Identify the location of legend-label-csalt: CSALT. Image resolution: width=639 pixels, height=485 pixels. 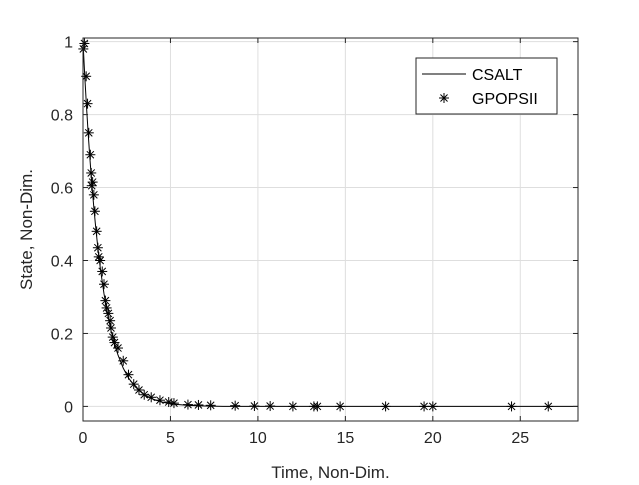
(497, 75).